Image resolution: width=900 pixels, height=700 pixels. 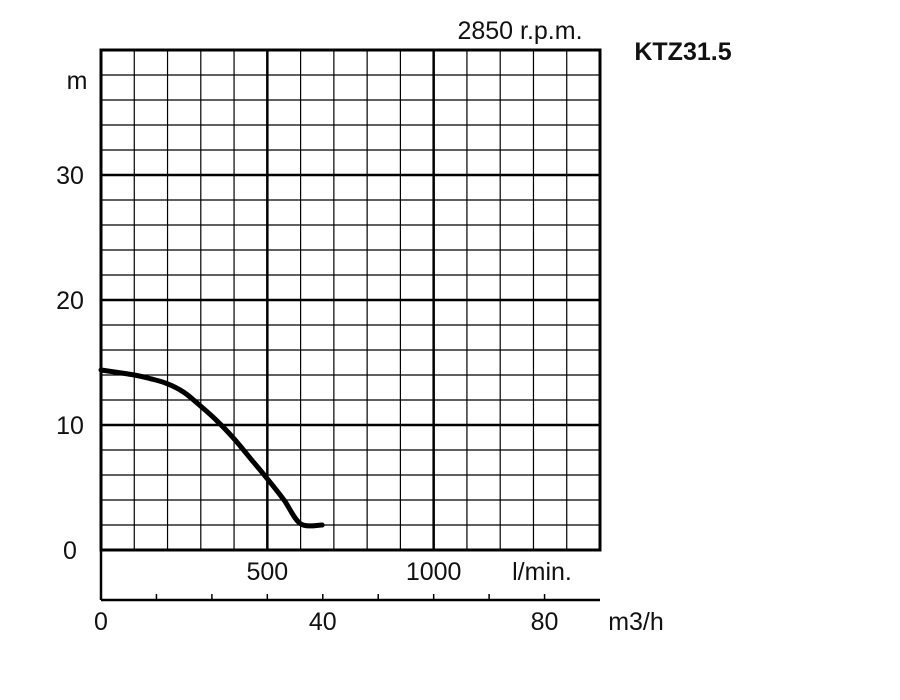 What do you see at coordinates (542, 572) in the screenshot?
I see `lmin-axis-unit: l/min.` at bounding box center [542, 572].